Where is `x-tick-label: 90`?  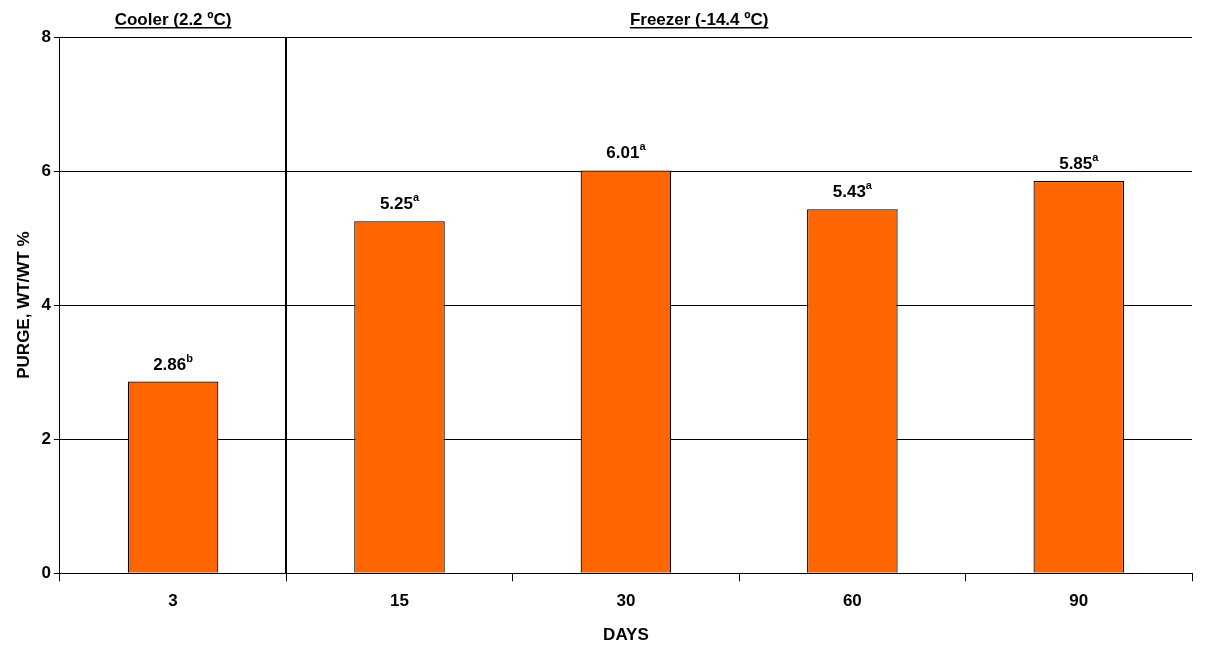 x-tick-label: 90 is located at coordinates (1079, 601).